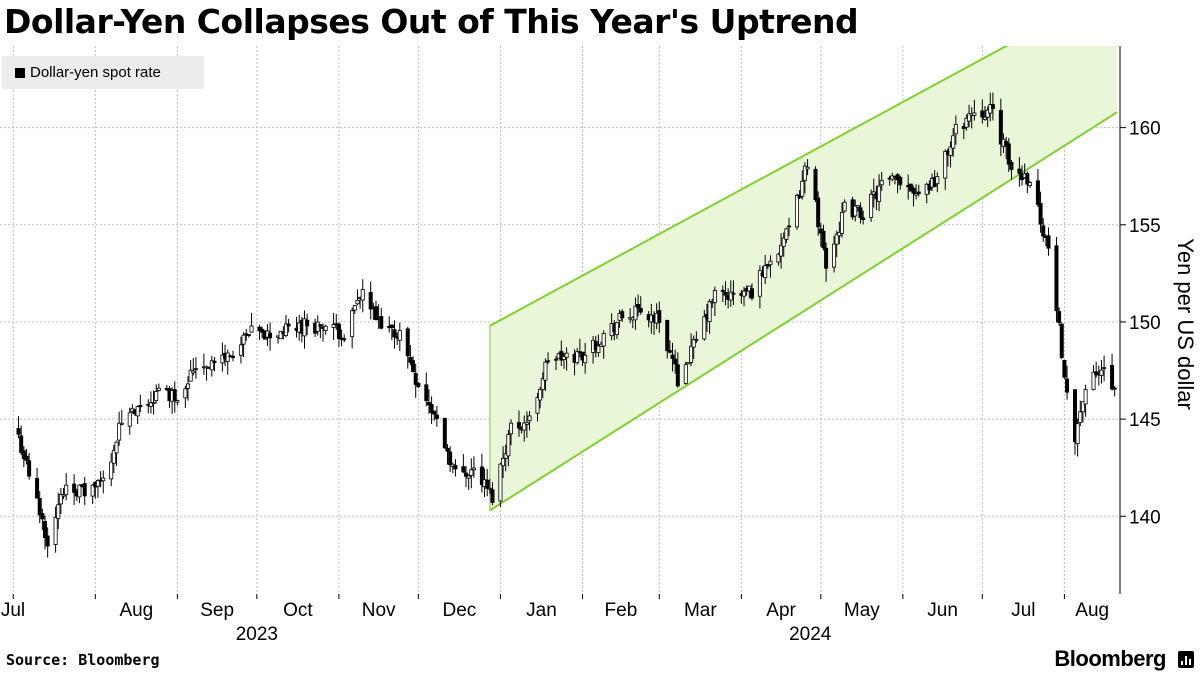  What do you see at coordinates (942, 610) in the screenshot?
I see `x-tick-label: Jun` at bounding box center [942, 610].